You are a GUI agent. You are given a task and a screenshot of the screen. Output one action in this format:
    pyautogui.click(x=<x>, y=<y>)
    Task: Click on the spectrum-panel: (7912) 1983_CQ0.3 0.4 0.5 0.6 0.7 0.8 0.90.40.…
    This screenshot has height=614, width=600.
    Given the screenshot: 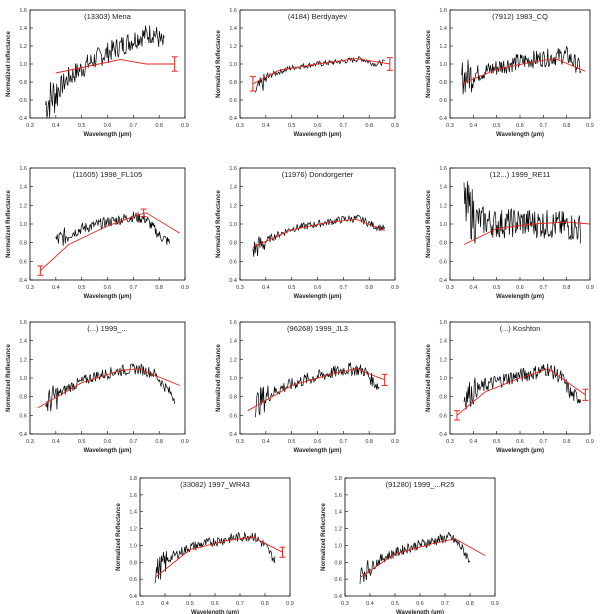 What is the action you would take?
    pyautogui.click(x=510, y=73)
    